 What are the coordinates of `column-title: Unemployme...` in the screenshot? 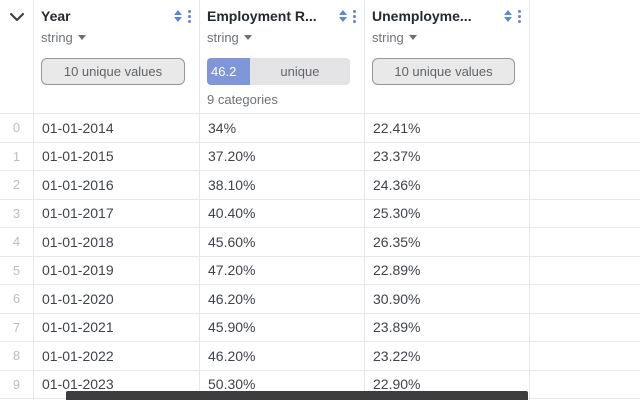 It's located at (422, 16).